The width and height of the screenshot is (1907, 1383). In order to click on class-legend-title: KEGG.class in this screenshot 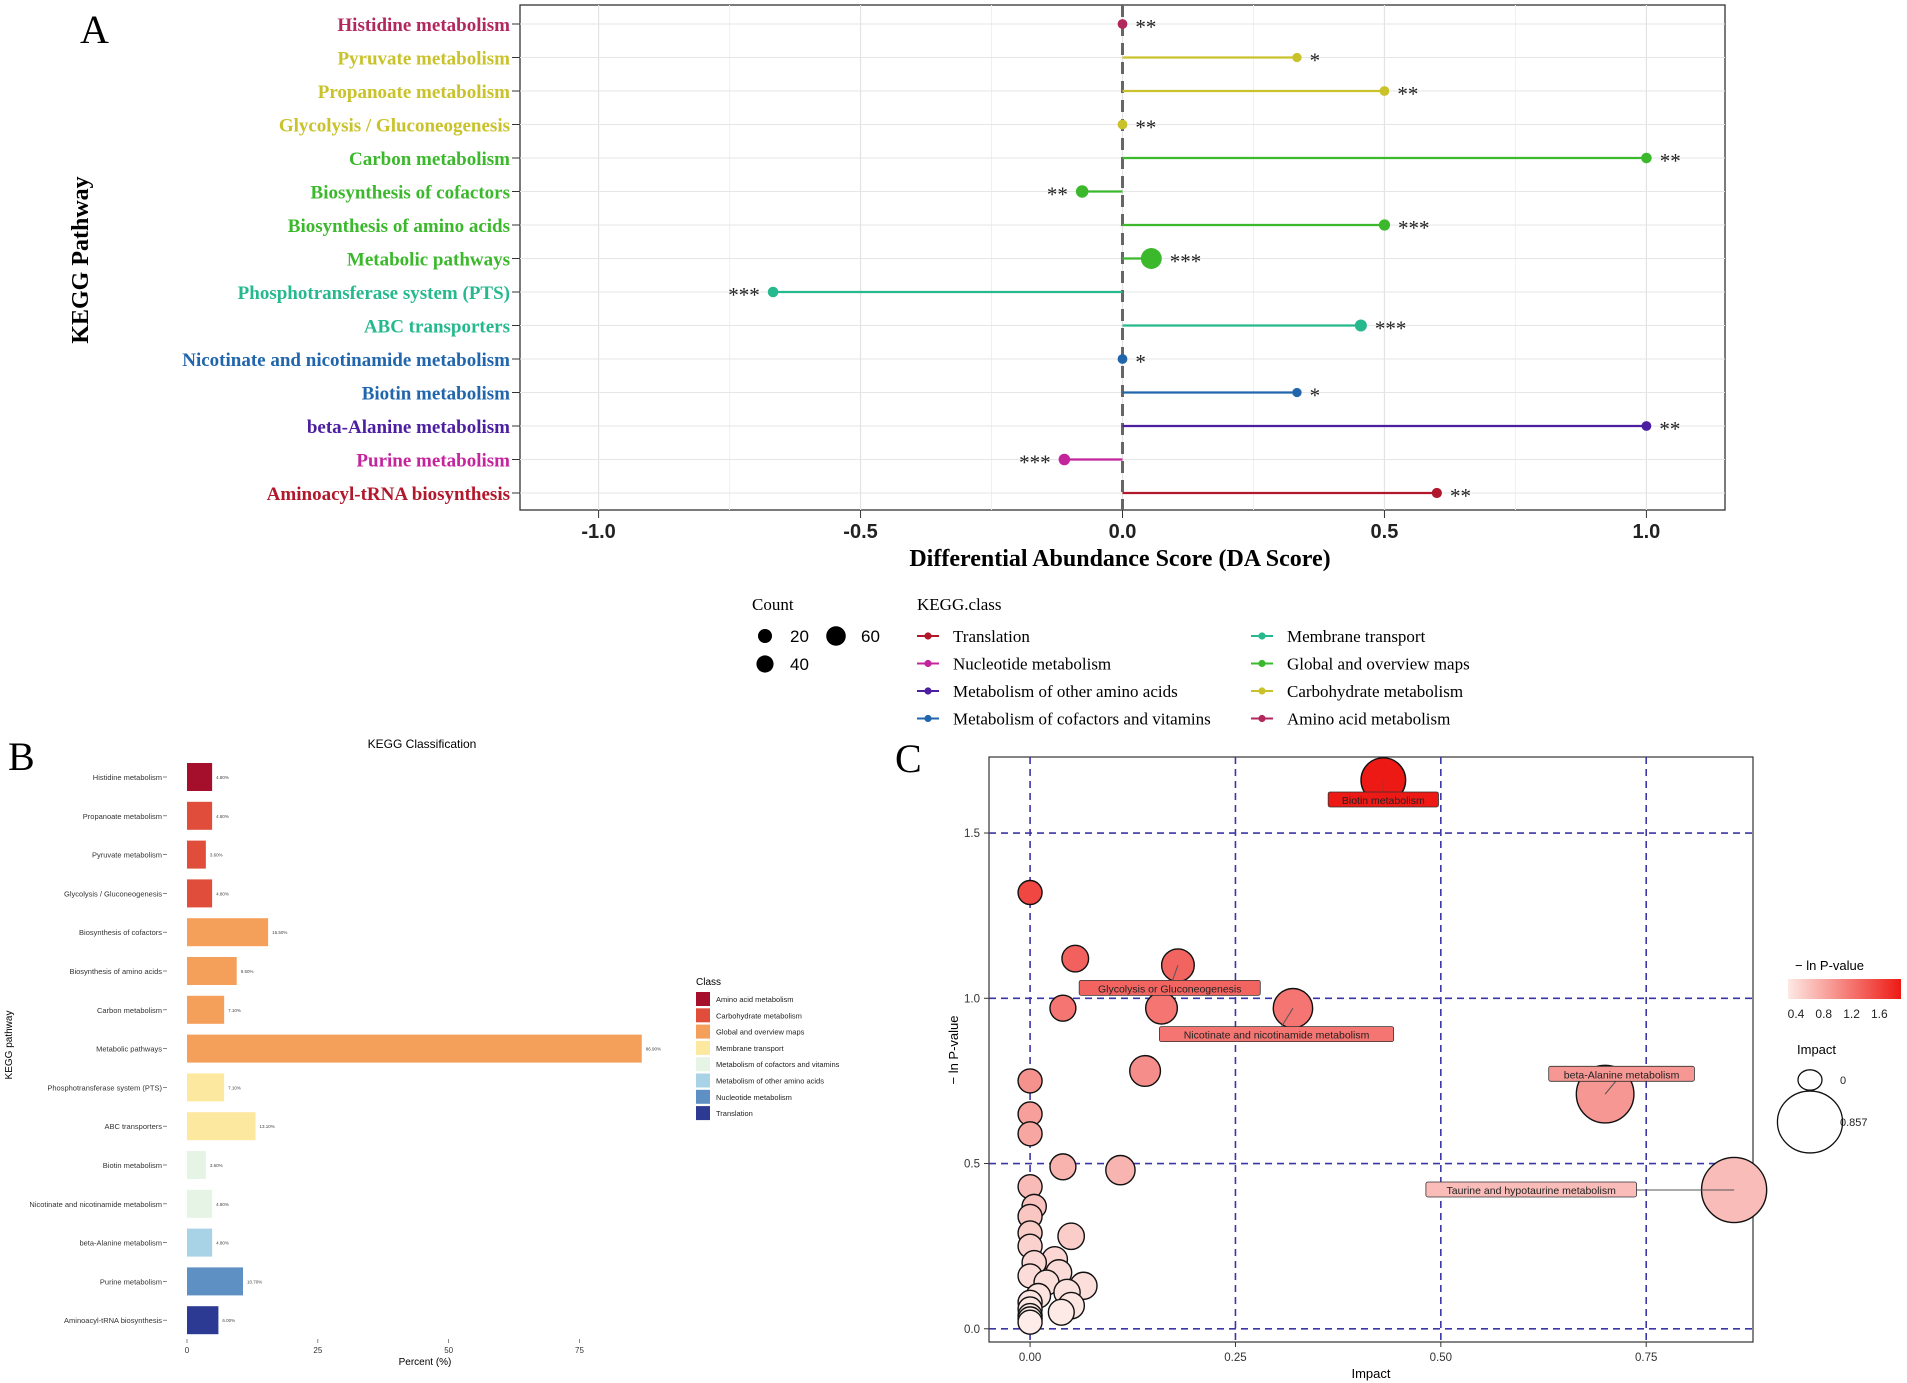, I will do `click(959, 604)`.